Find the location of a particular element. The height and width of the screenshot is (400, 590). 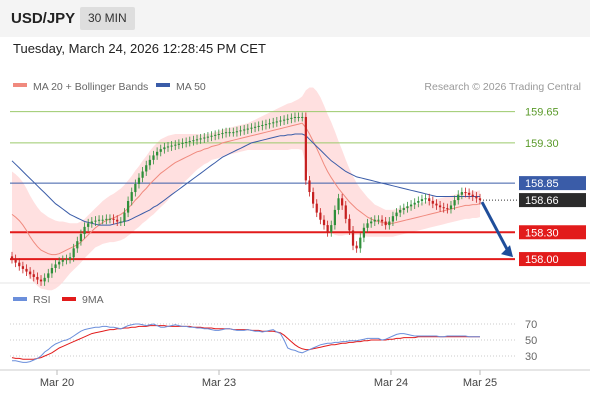

rsi-tick-label-30: 30 is located at coordinates (531, 357).